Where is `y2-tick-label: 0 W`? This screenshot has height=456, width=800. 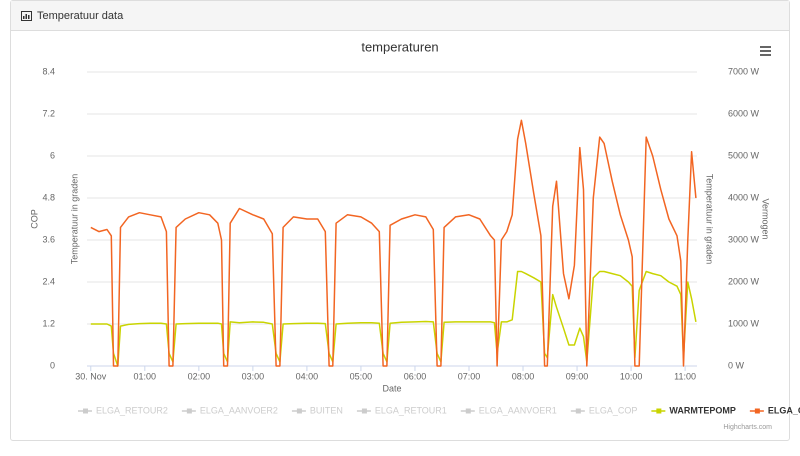
y2-tick-label: 0 W is located at coordinates (736, 365).